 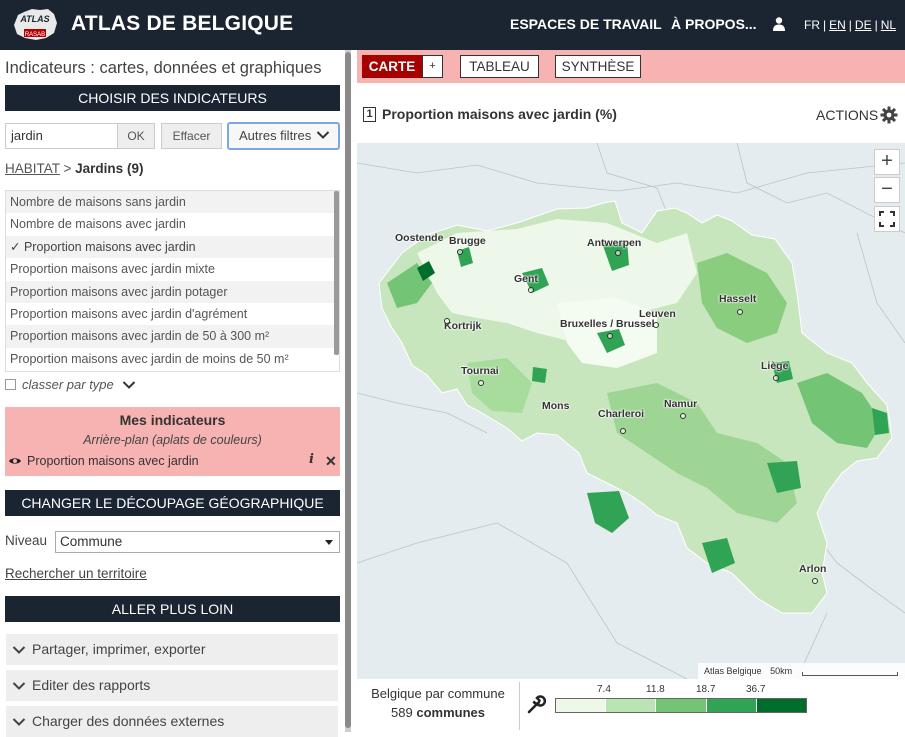 I want to click on lang-fr: FR, so click(x=812, y=25).